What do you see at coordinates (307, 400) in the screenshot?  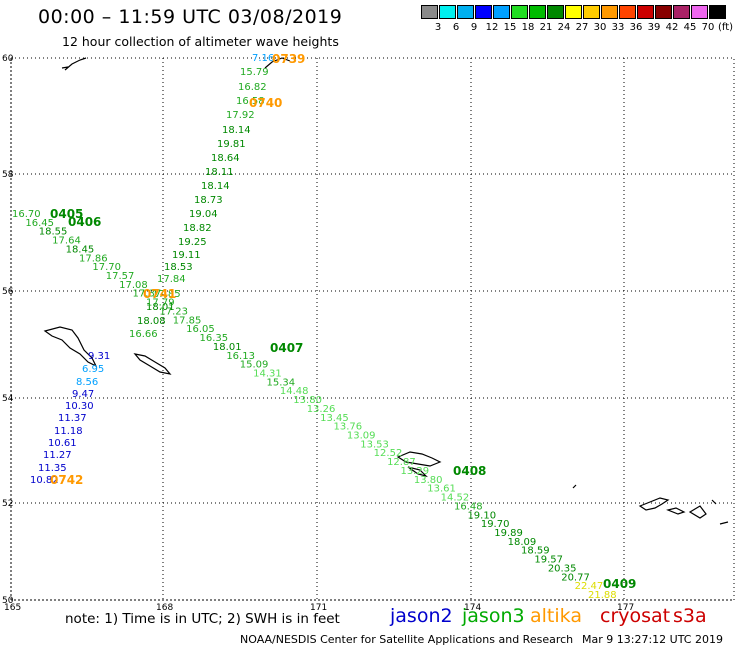 I see `swh-value: 13.80` at bounding box center [307, 400].